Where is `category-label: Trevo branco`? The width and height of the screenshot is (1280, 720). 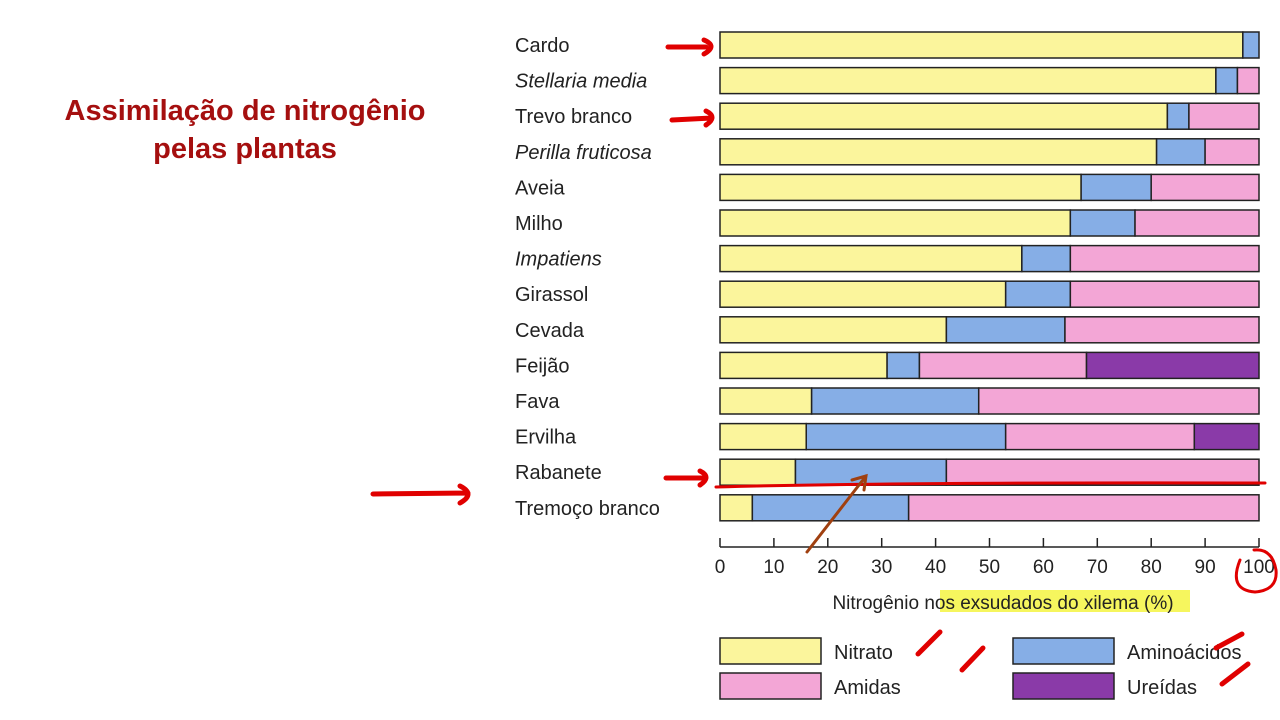
category-label: Trevo branco is located at coordinates (573, 117).